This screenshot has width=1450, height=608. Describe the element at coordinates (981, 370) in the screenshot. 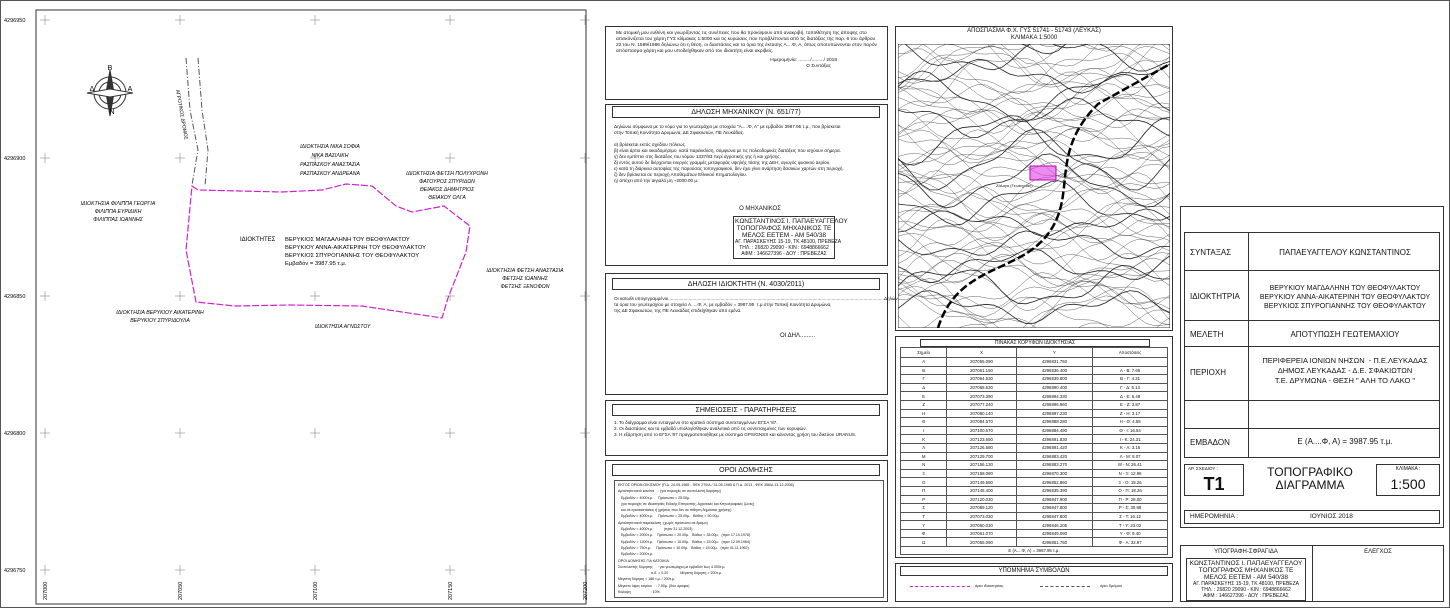

I see `vertex-cell: 207061.150` at that location.